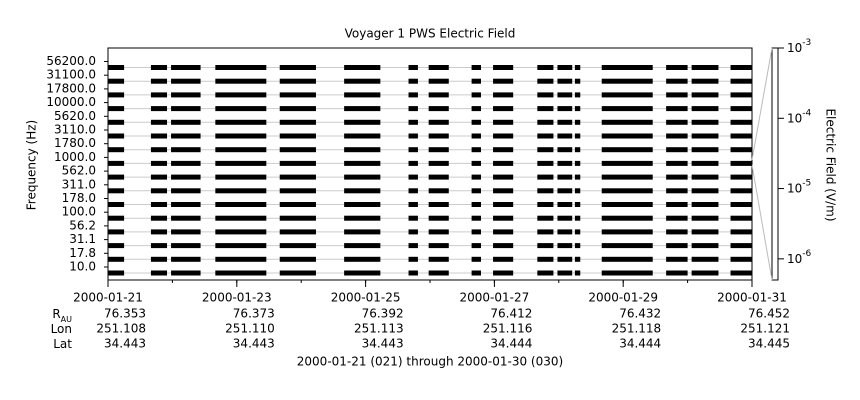  I want to click on y-tick-label: 5620.0, so click(75, 116).